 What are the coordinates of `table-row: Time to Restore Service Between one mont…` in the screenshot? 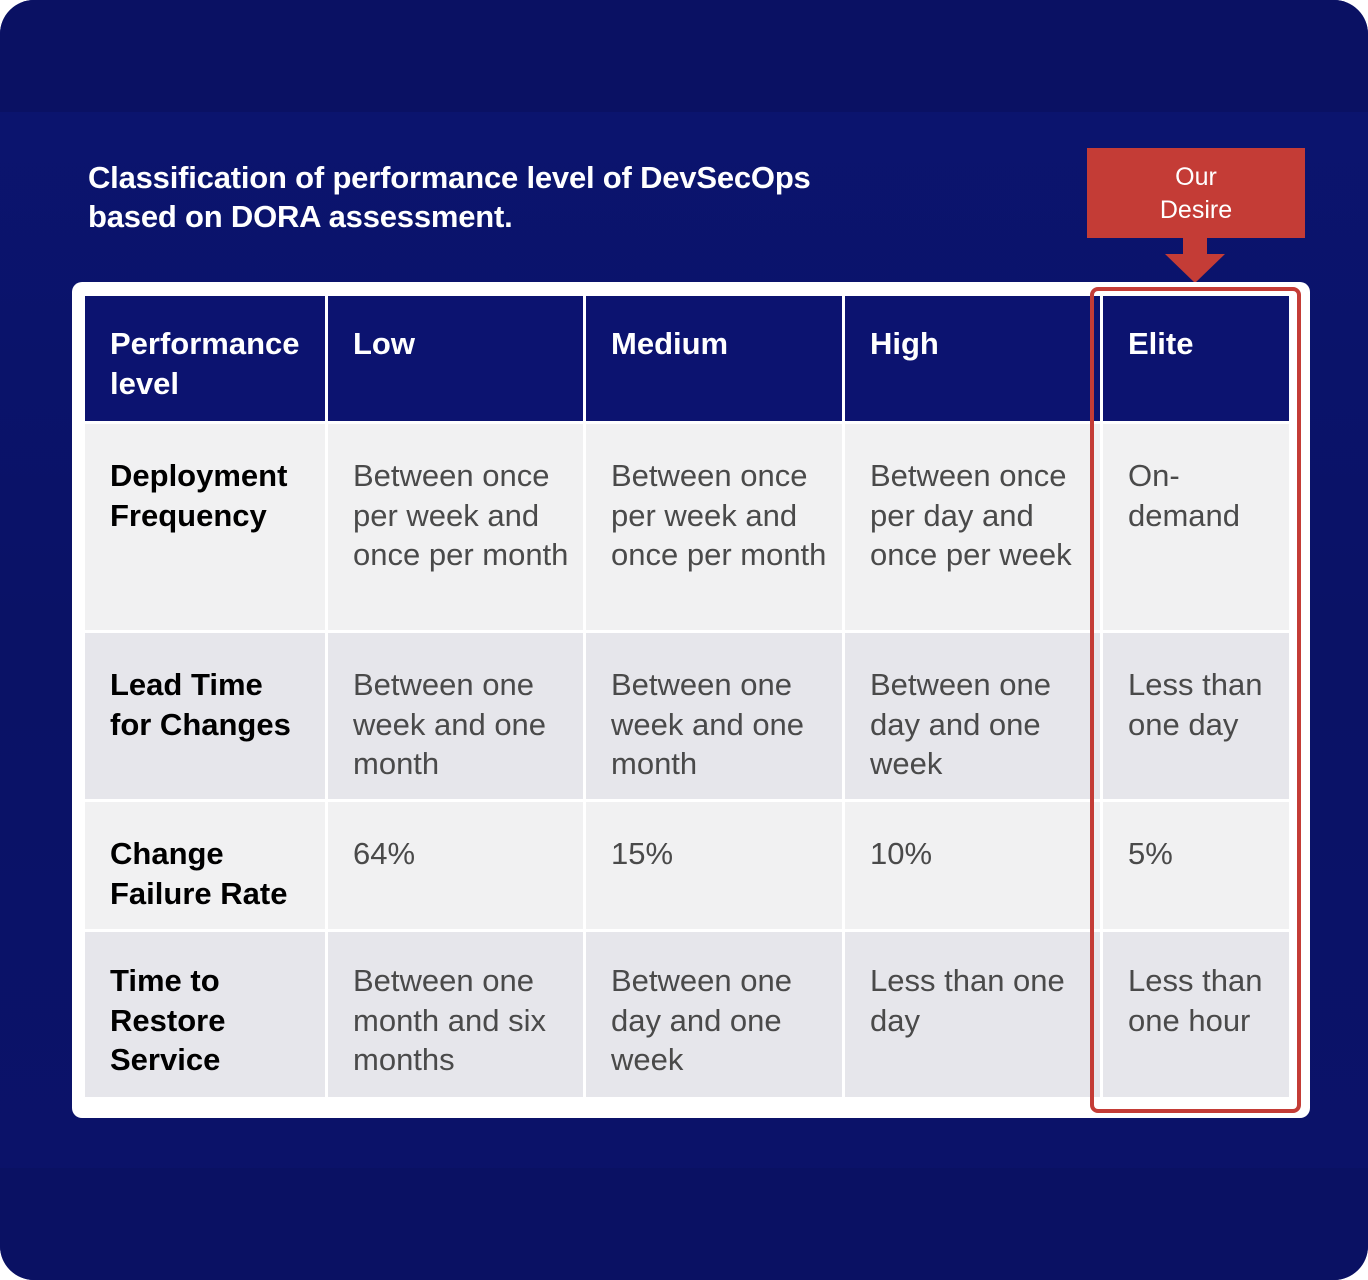 It's located at (687, 1014).